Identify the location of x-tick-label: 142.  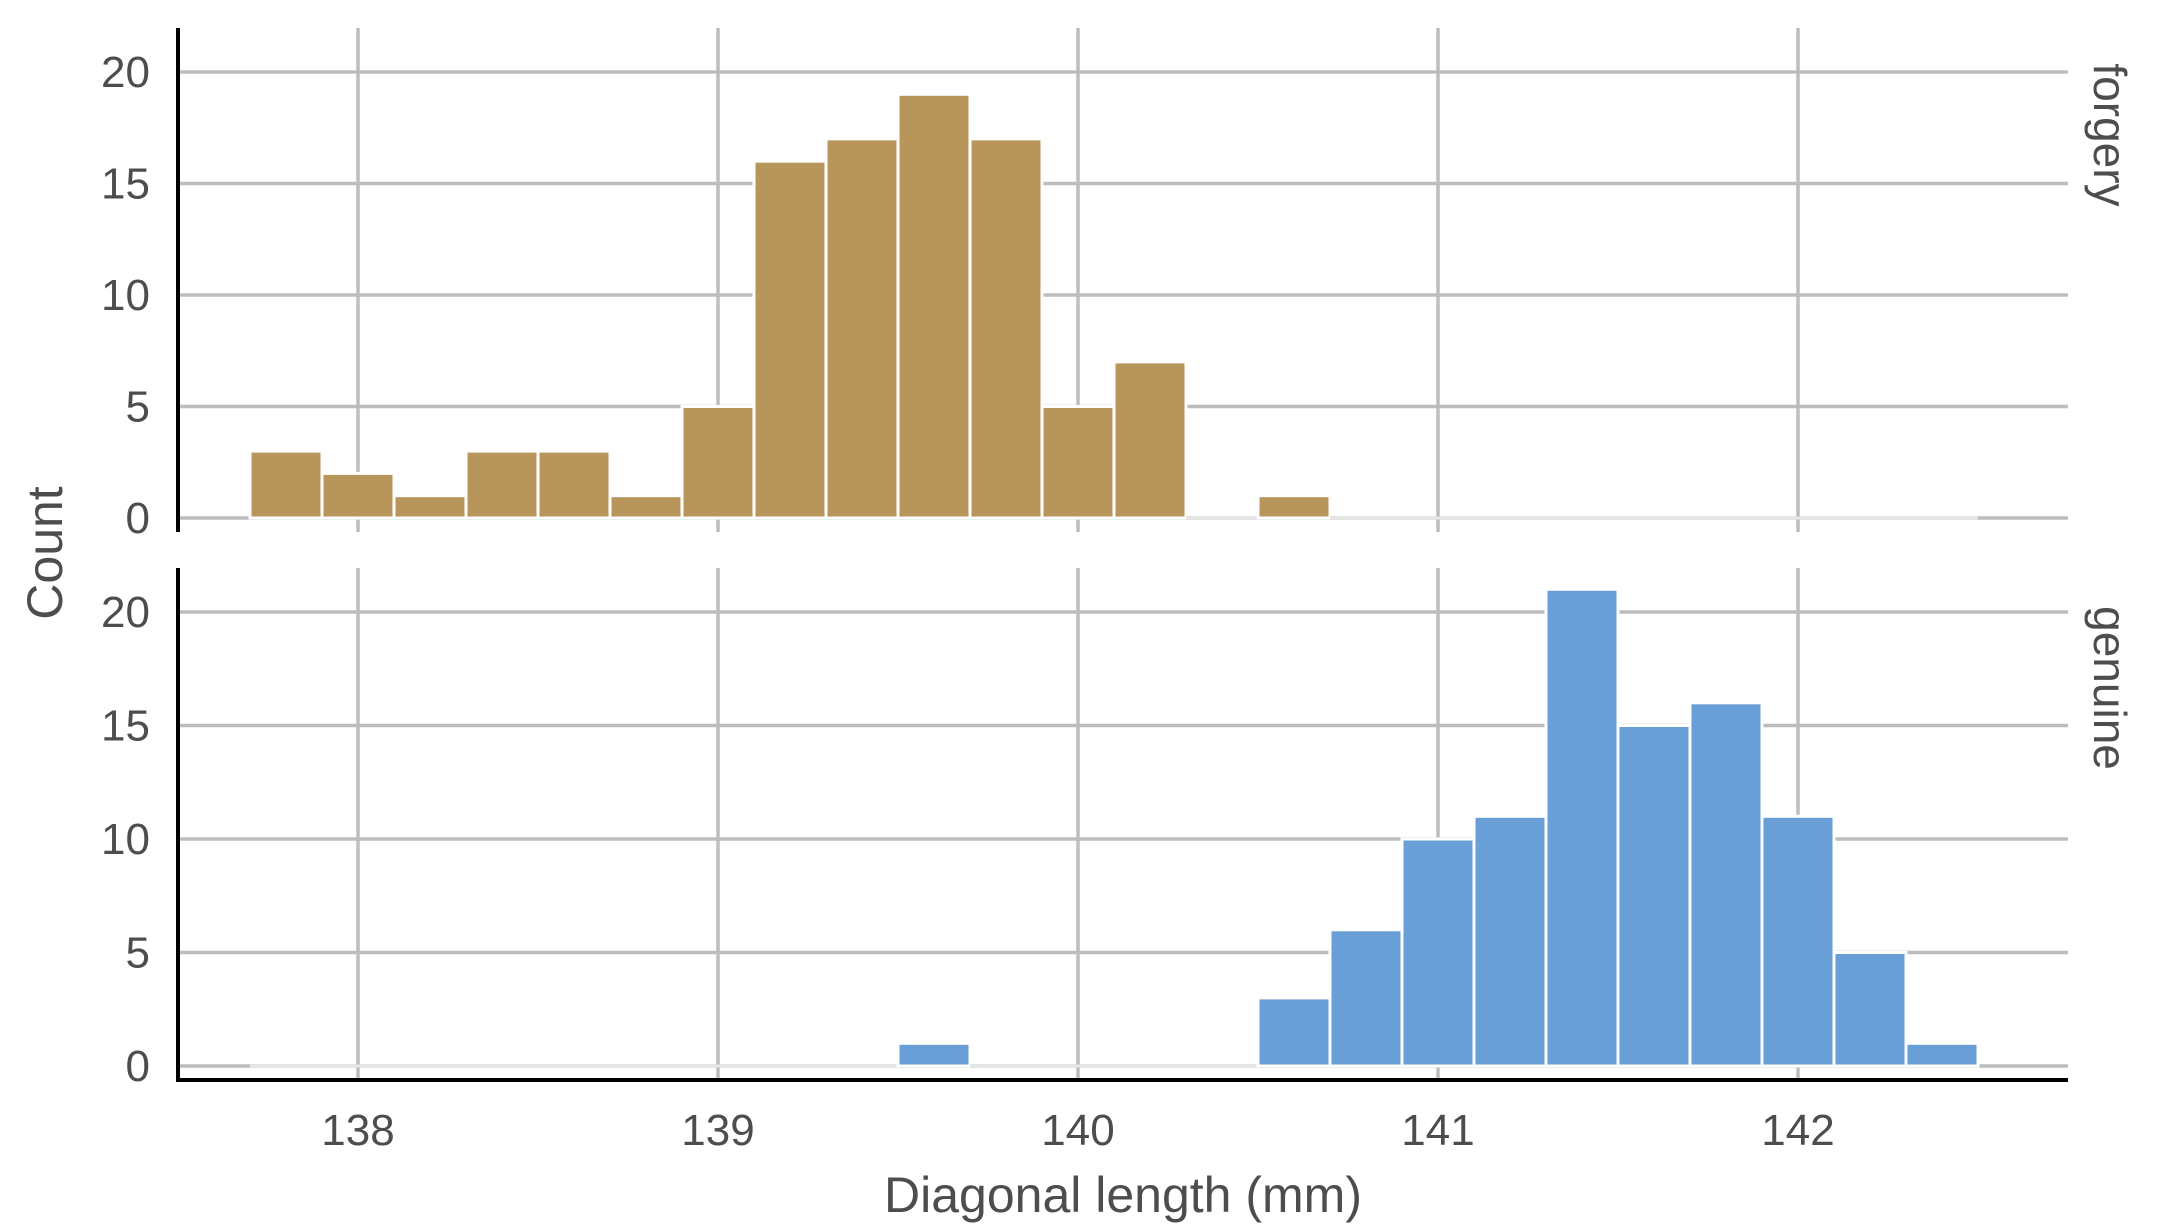
(1797, 1130).